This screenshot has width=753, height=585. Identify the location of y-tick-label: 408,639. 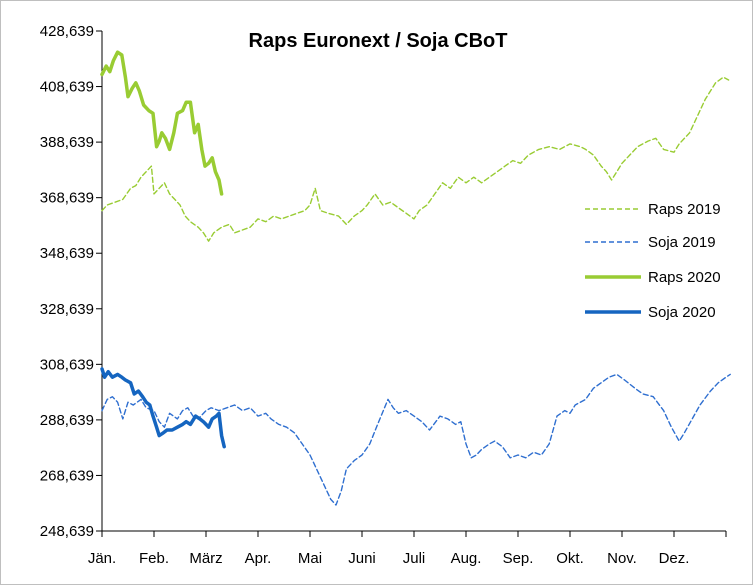
(67, 87).